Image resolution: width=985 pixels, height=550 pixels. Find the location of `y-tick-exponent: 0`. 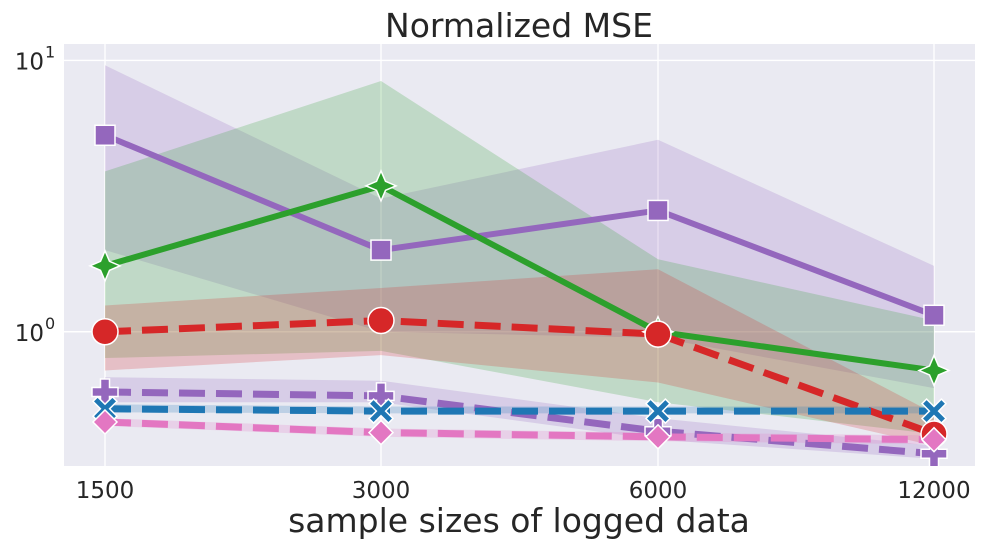

y-tick-exponent: 0 is located at coordinates (50, 323).